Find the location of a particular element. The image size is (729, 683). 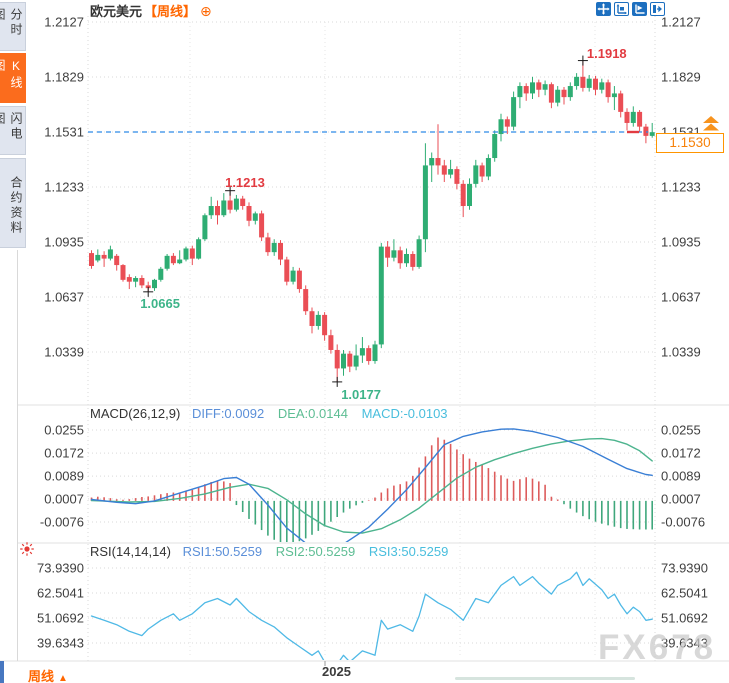

chart-toolbar is located at coordinates (630, 9).